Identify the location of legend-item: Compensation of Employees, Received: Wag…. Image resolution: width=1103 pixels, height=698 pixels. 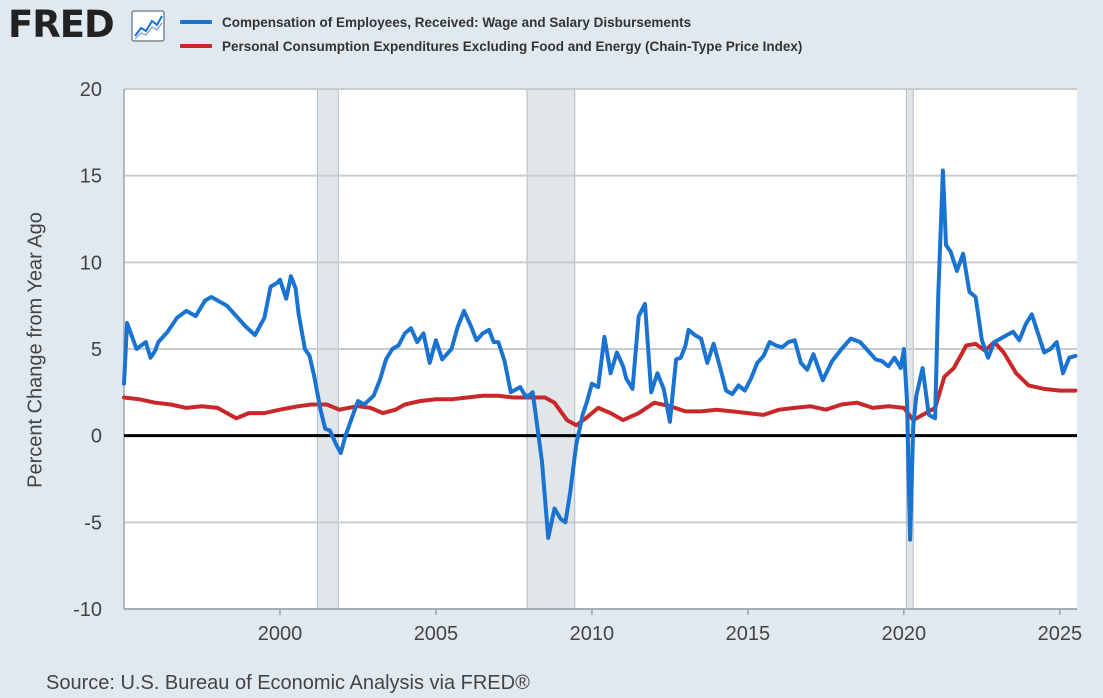
(491, 22).